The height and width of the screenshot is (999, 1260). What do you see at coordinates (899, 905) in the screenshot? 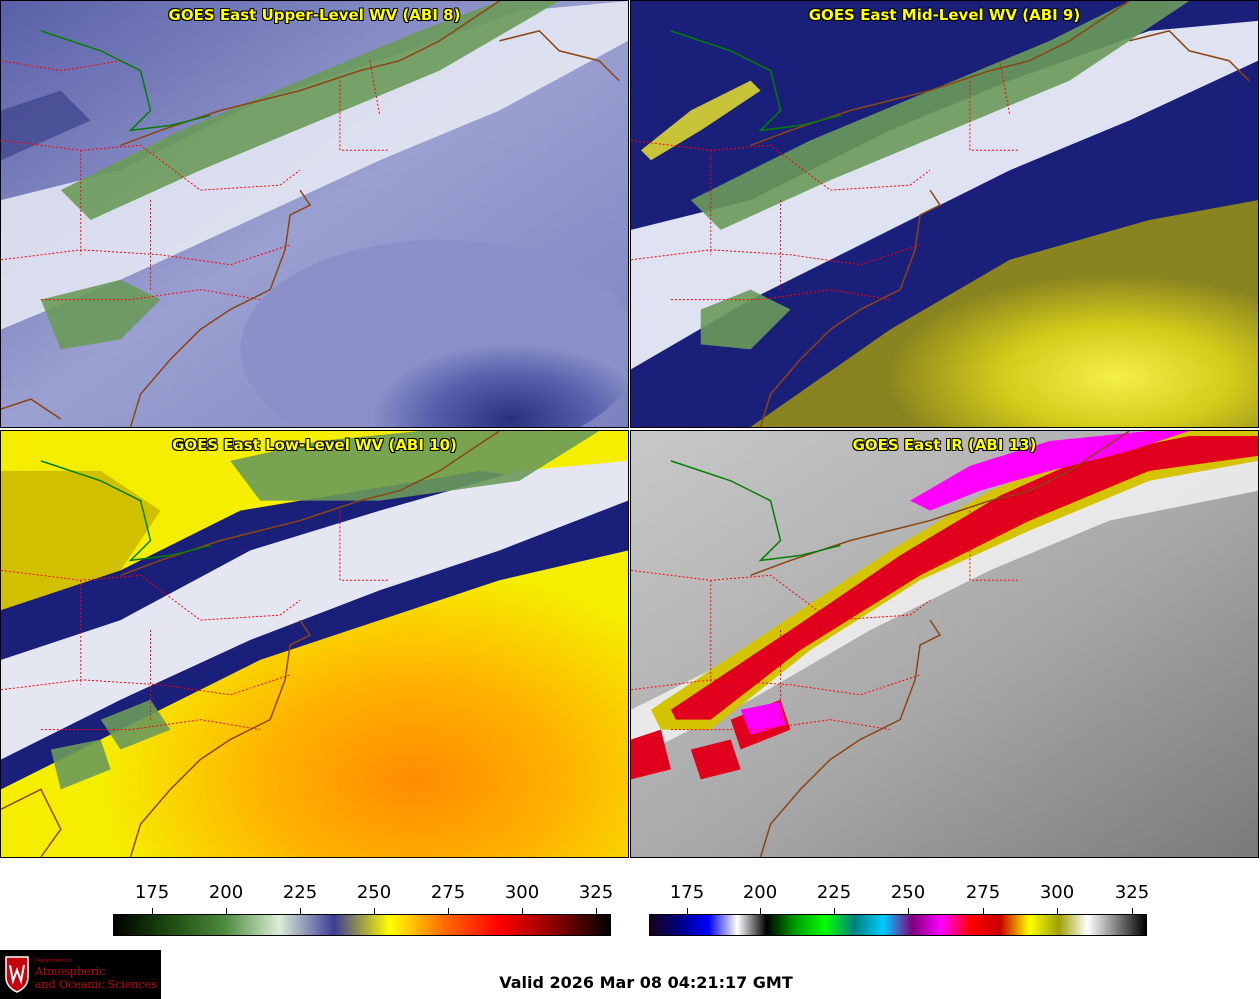
I see `ir-colorbar: 175 200 225 250 275 300 325` at bounding box center [899, 905].